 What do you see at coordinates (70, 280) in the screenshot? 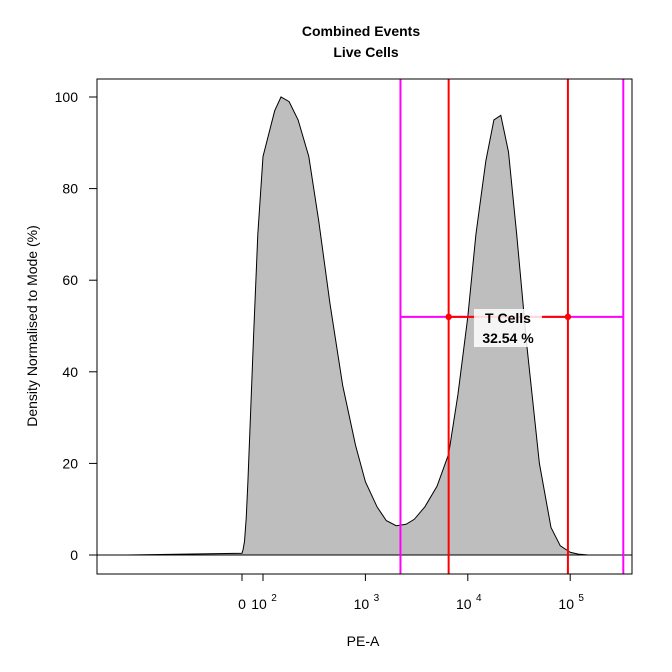
I see `y-tick-label: 60` at bounding box center [70, 280].